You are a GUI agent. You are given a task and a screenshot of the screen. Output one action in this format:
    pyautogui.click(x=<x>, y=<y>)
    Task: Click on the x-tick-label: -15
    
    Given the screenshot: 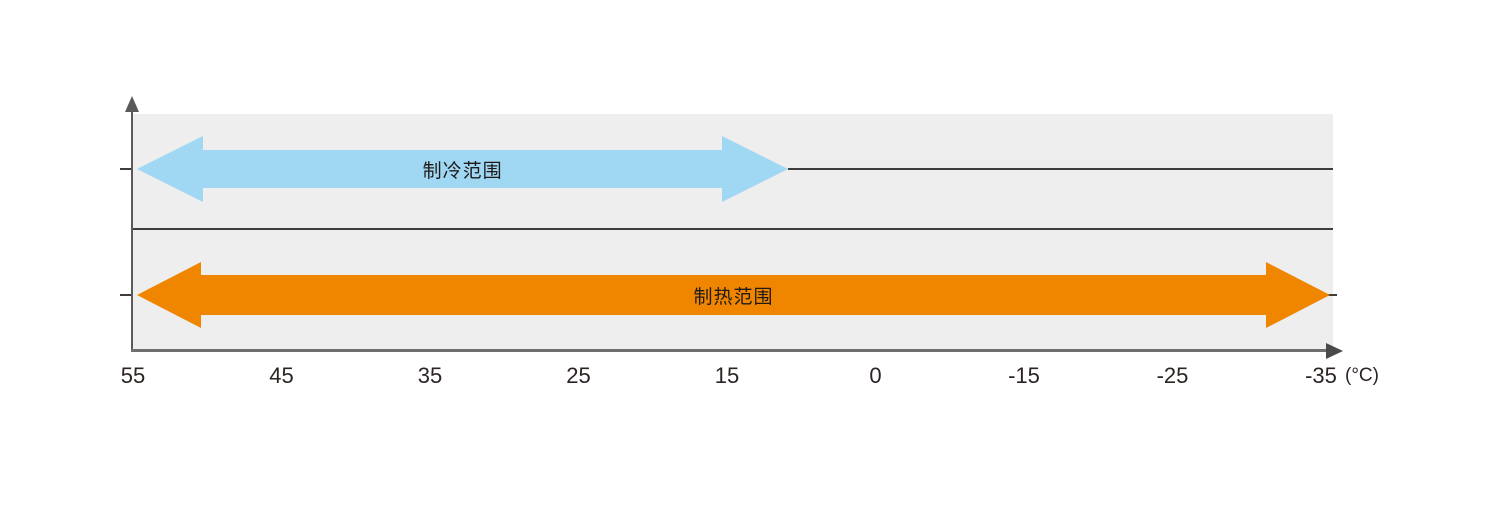 What is the action you would take?
    pyautogui.click(x=1024, y=375)
    